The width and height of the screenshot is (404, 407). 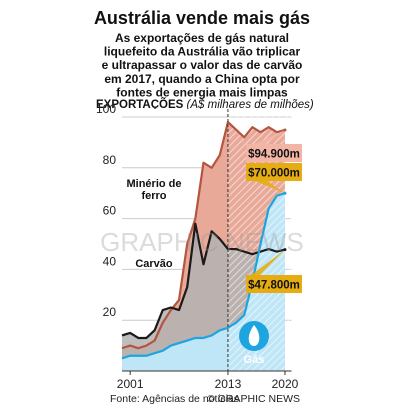 What do you see at coordinates (253, 399) in the screenshot?
I see `credit: © GRAPHIC NEWS` at bounding box center [253, 399].